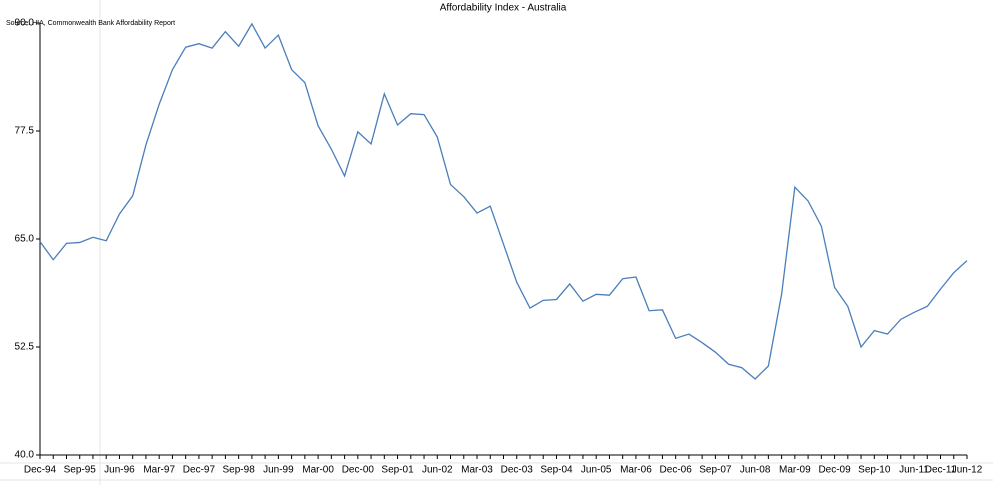  What do you see at coordinates (25, 23) in the screenshot?
I see `y-tick-label: 90.0` at bounding box center [25, 23].